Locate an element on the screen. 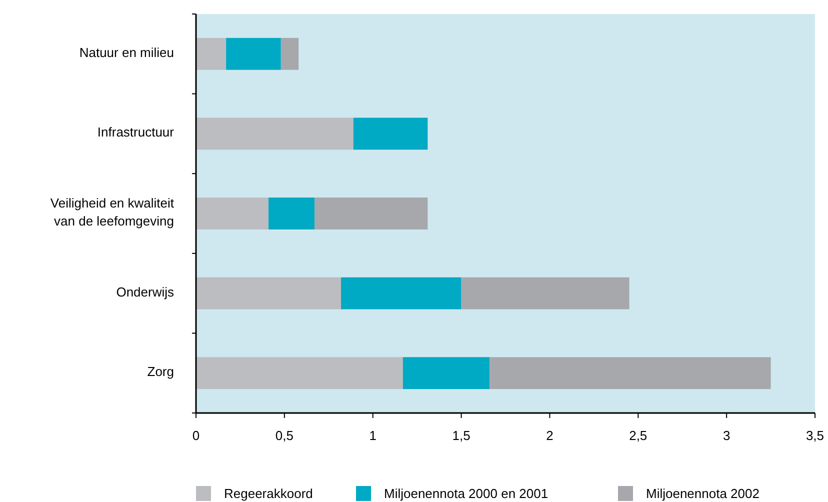 This screenshot has width=828, height=502. x-tick-label: 2 is located at coordinates (550, 435).